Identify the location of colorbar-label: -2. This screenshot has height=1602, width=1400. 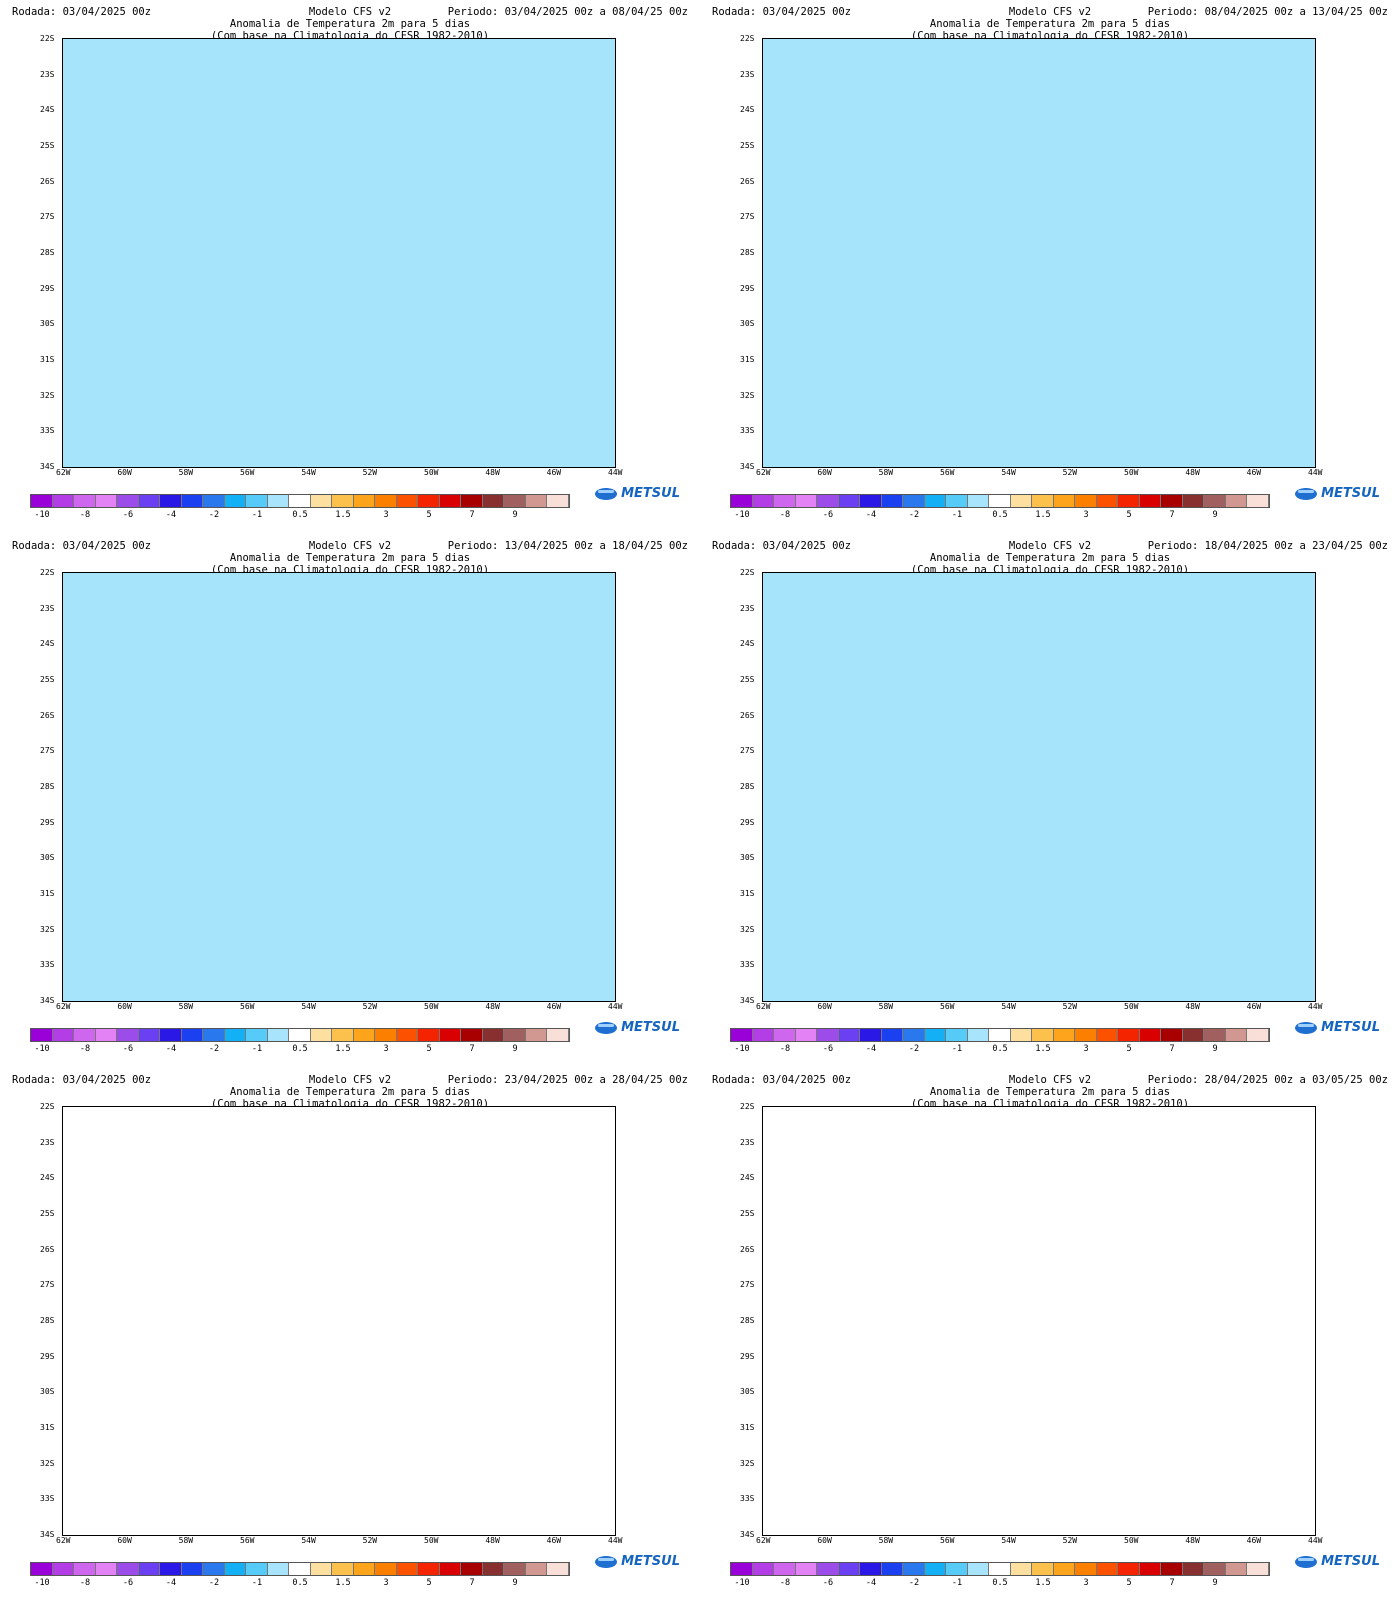
(914, 1583).